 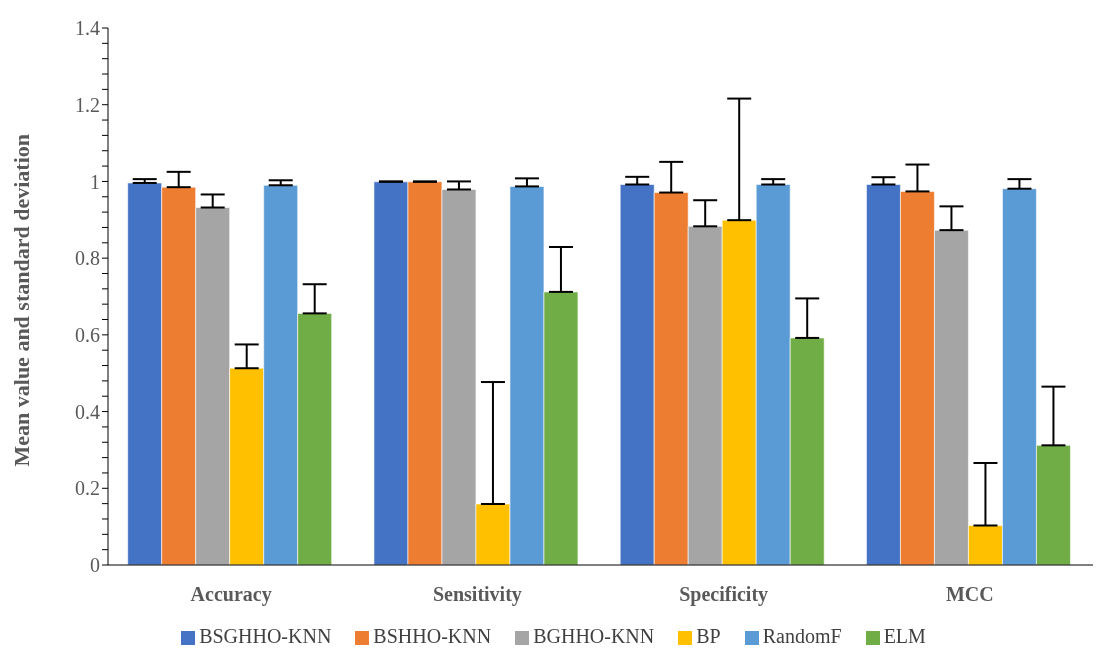 What do you see at coordinates (87, 258) in the screenshot?
I see `y-tick-label: 0.8` at bounding box center [87, 258].